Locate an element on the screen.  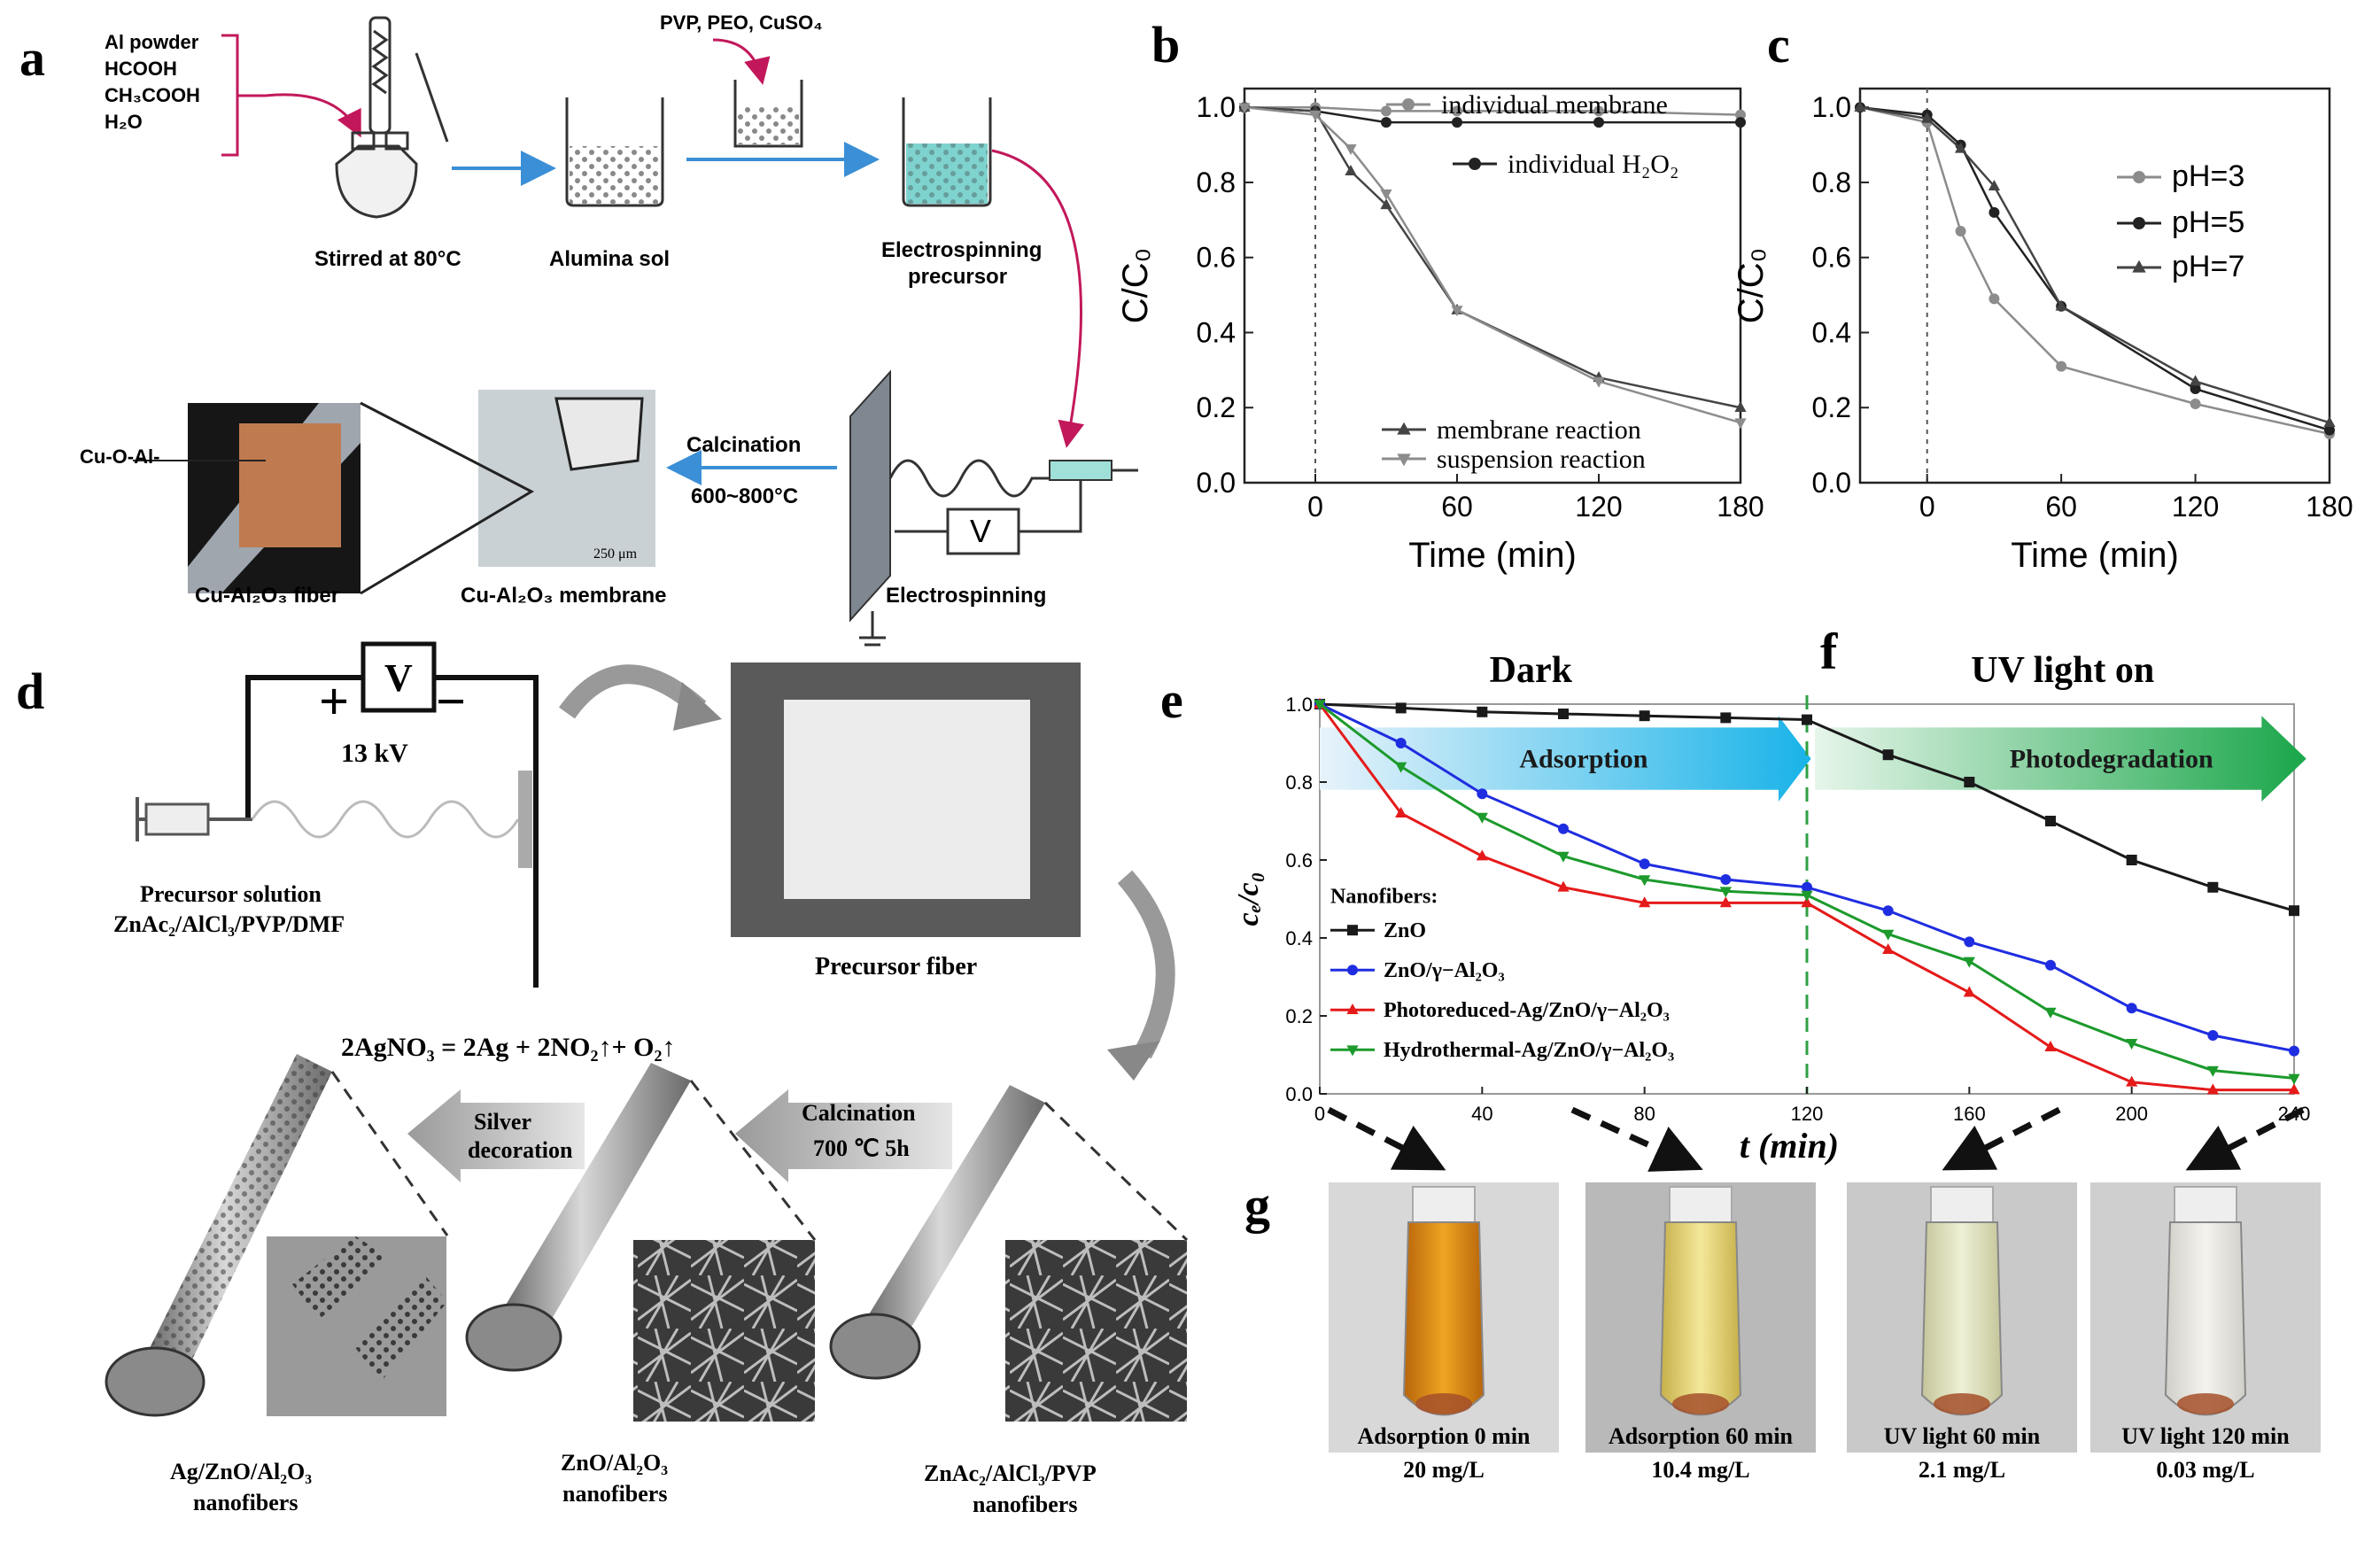
additive-arrow is located at coordinates (741, 61).